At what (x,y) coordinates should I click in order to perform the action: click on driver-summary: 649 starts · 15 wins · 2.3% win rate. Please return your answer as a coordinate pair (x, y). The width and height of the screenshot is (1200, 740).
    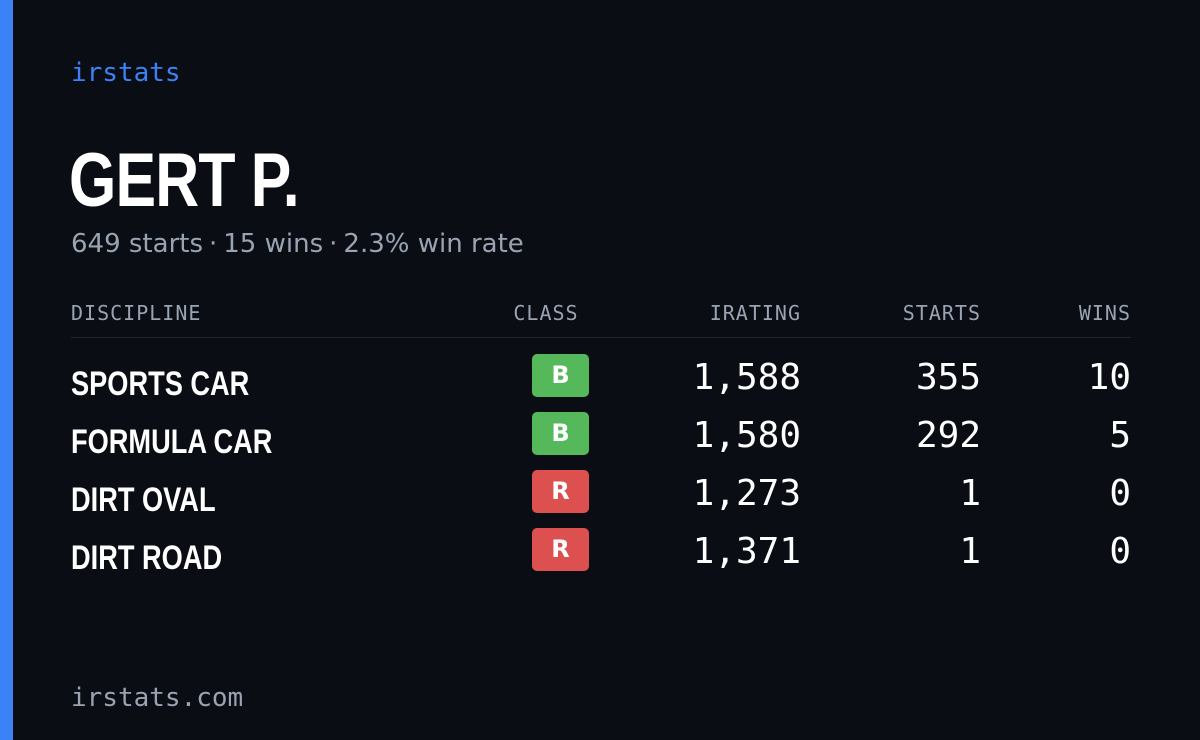
    Looking at the image, I should click on (297, 244).